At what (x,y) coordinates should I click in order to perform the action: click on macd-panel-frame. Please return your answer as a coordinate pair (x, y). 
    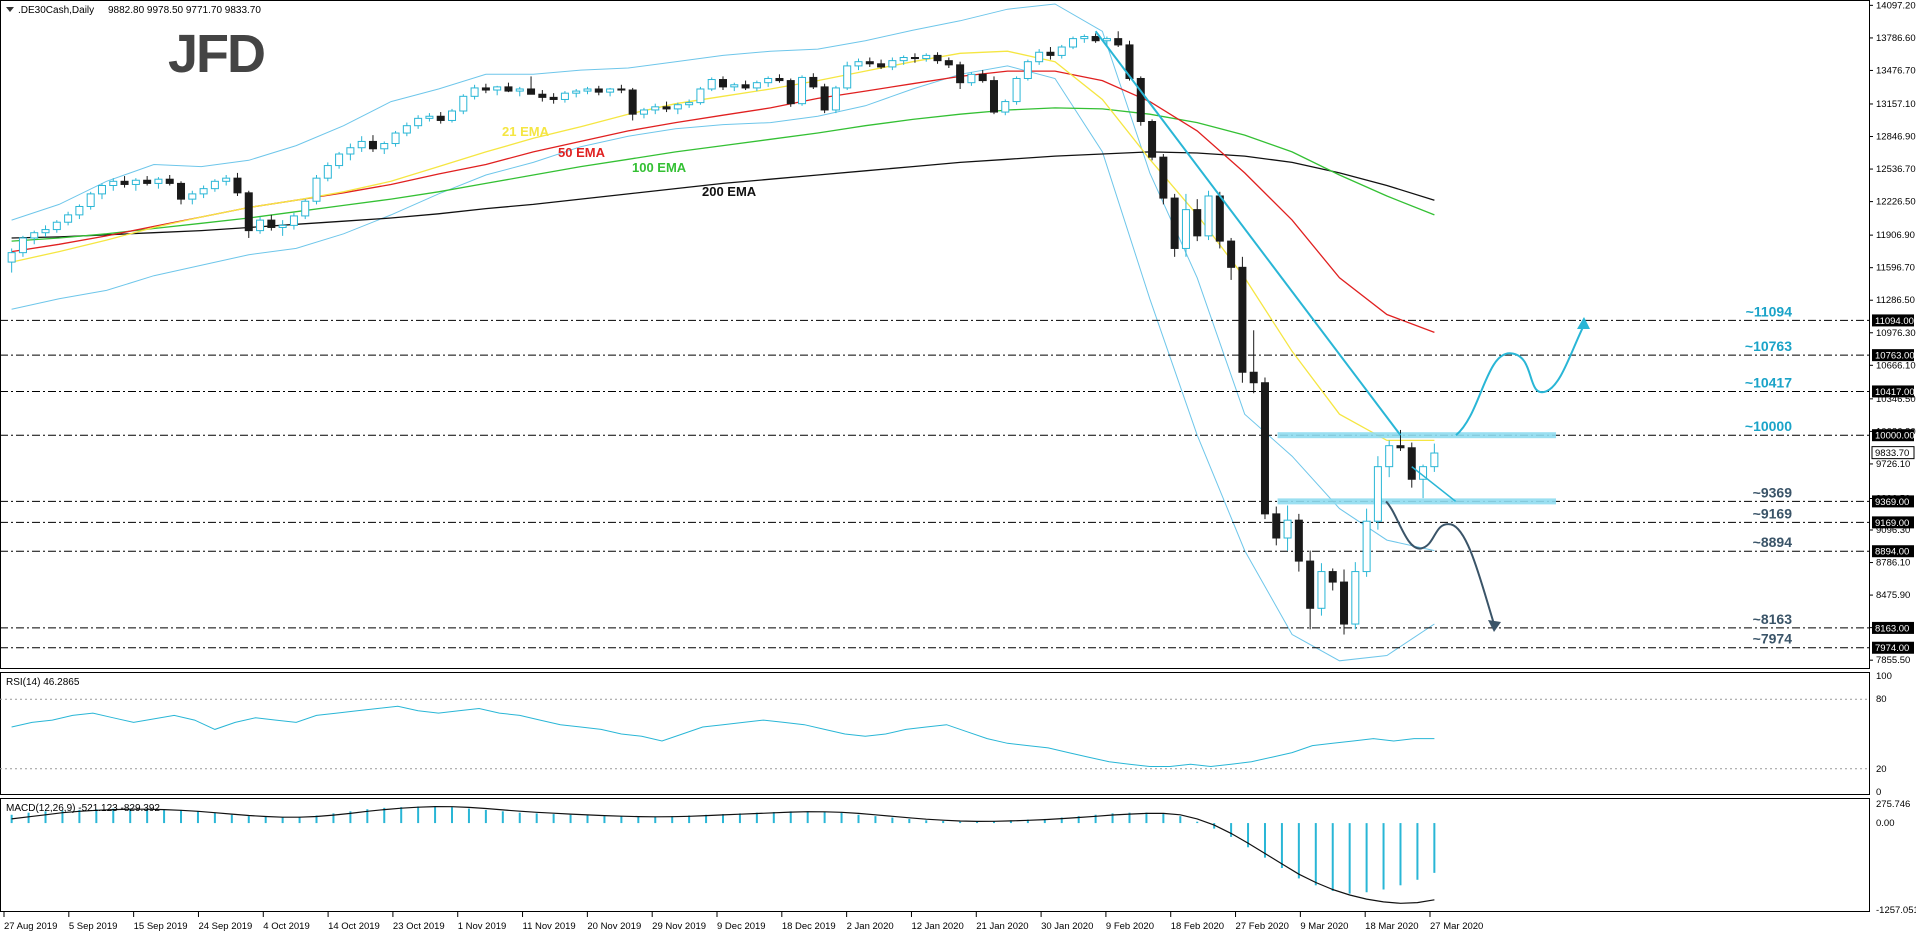
    Looking at the image, I should click on (935, 855).